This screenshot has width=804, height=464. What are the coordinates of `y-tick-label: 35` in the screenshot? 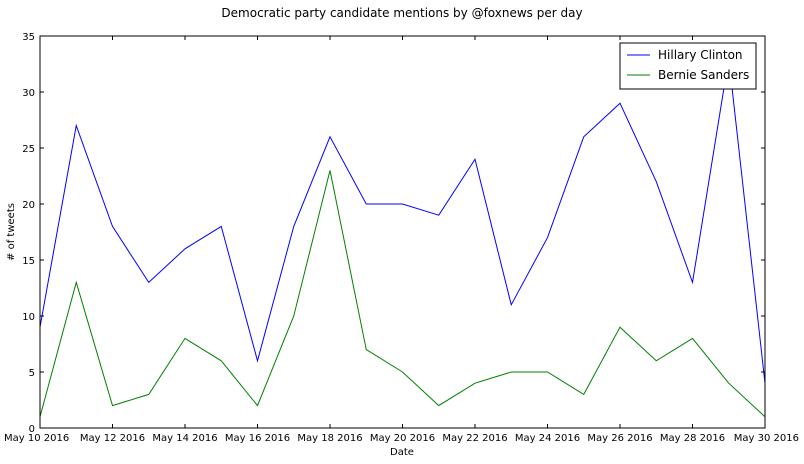 It's located at (28, 37).